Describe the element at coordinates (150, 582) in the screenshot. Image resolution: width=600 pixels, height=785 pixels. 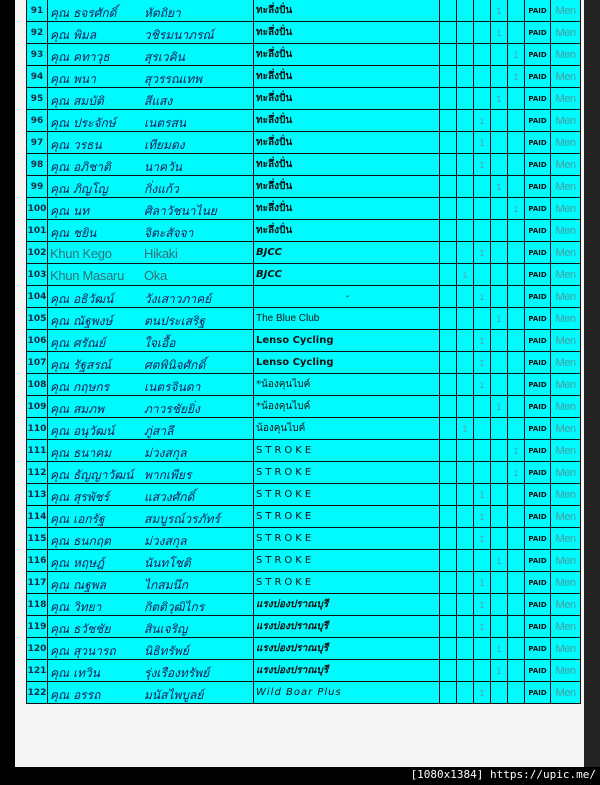
I see `name-cell: คุณ ณฐพล ไกสมนึก` at that location.